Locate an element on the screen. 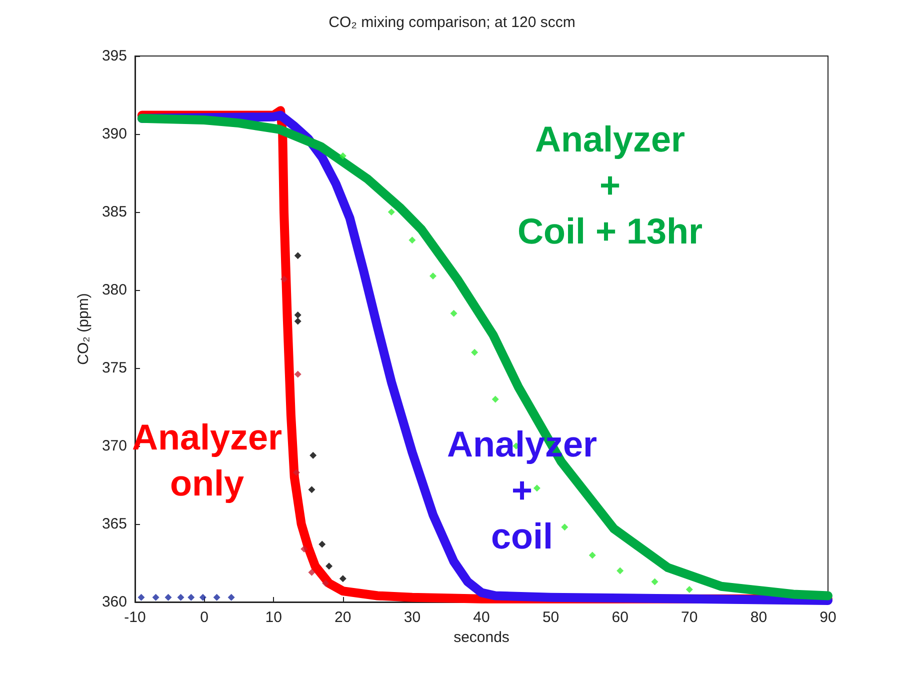  x-tick-label: 30 is located at coordinates (412, 617).